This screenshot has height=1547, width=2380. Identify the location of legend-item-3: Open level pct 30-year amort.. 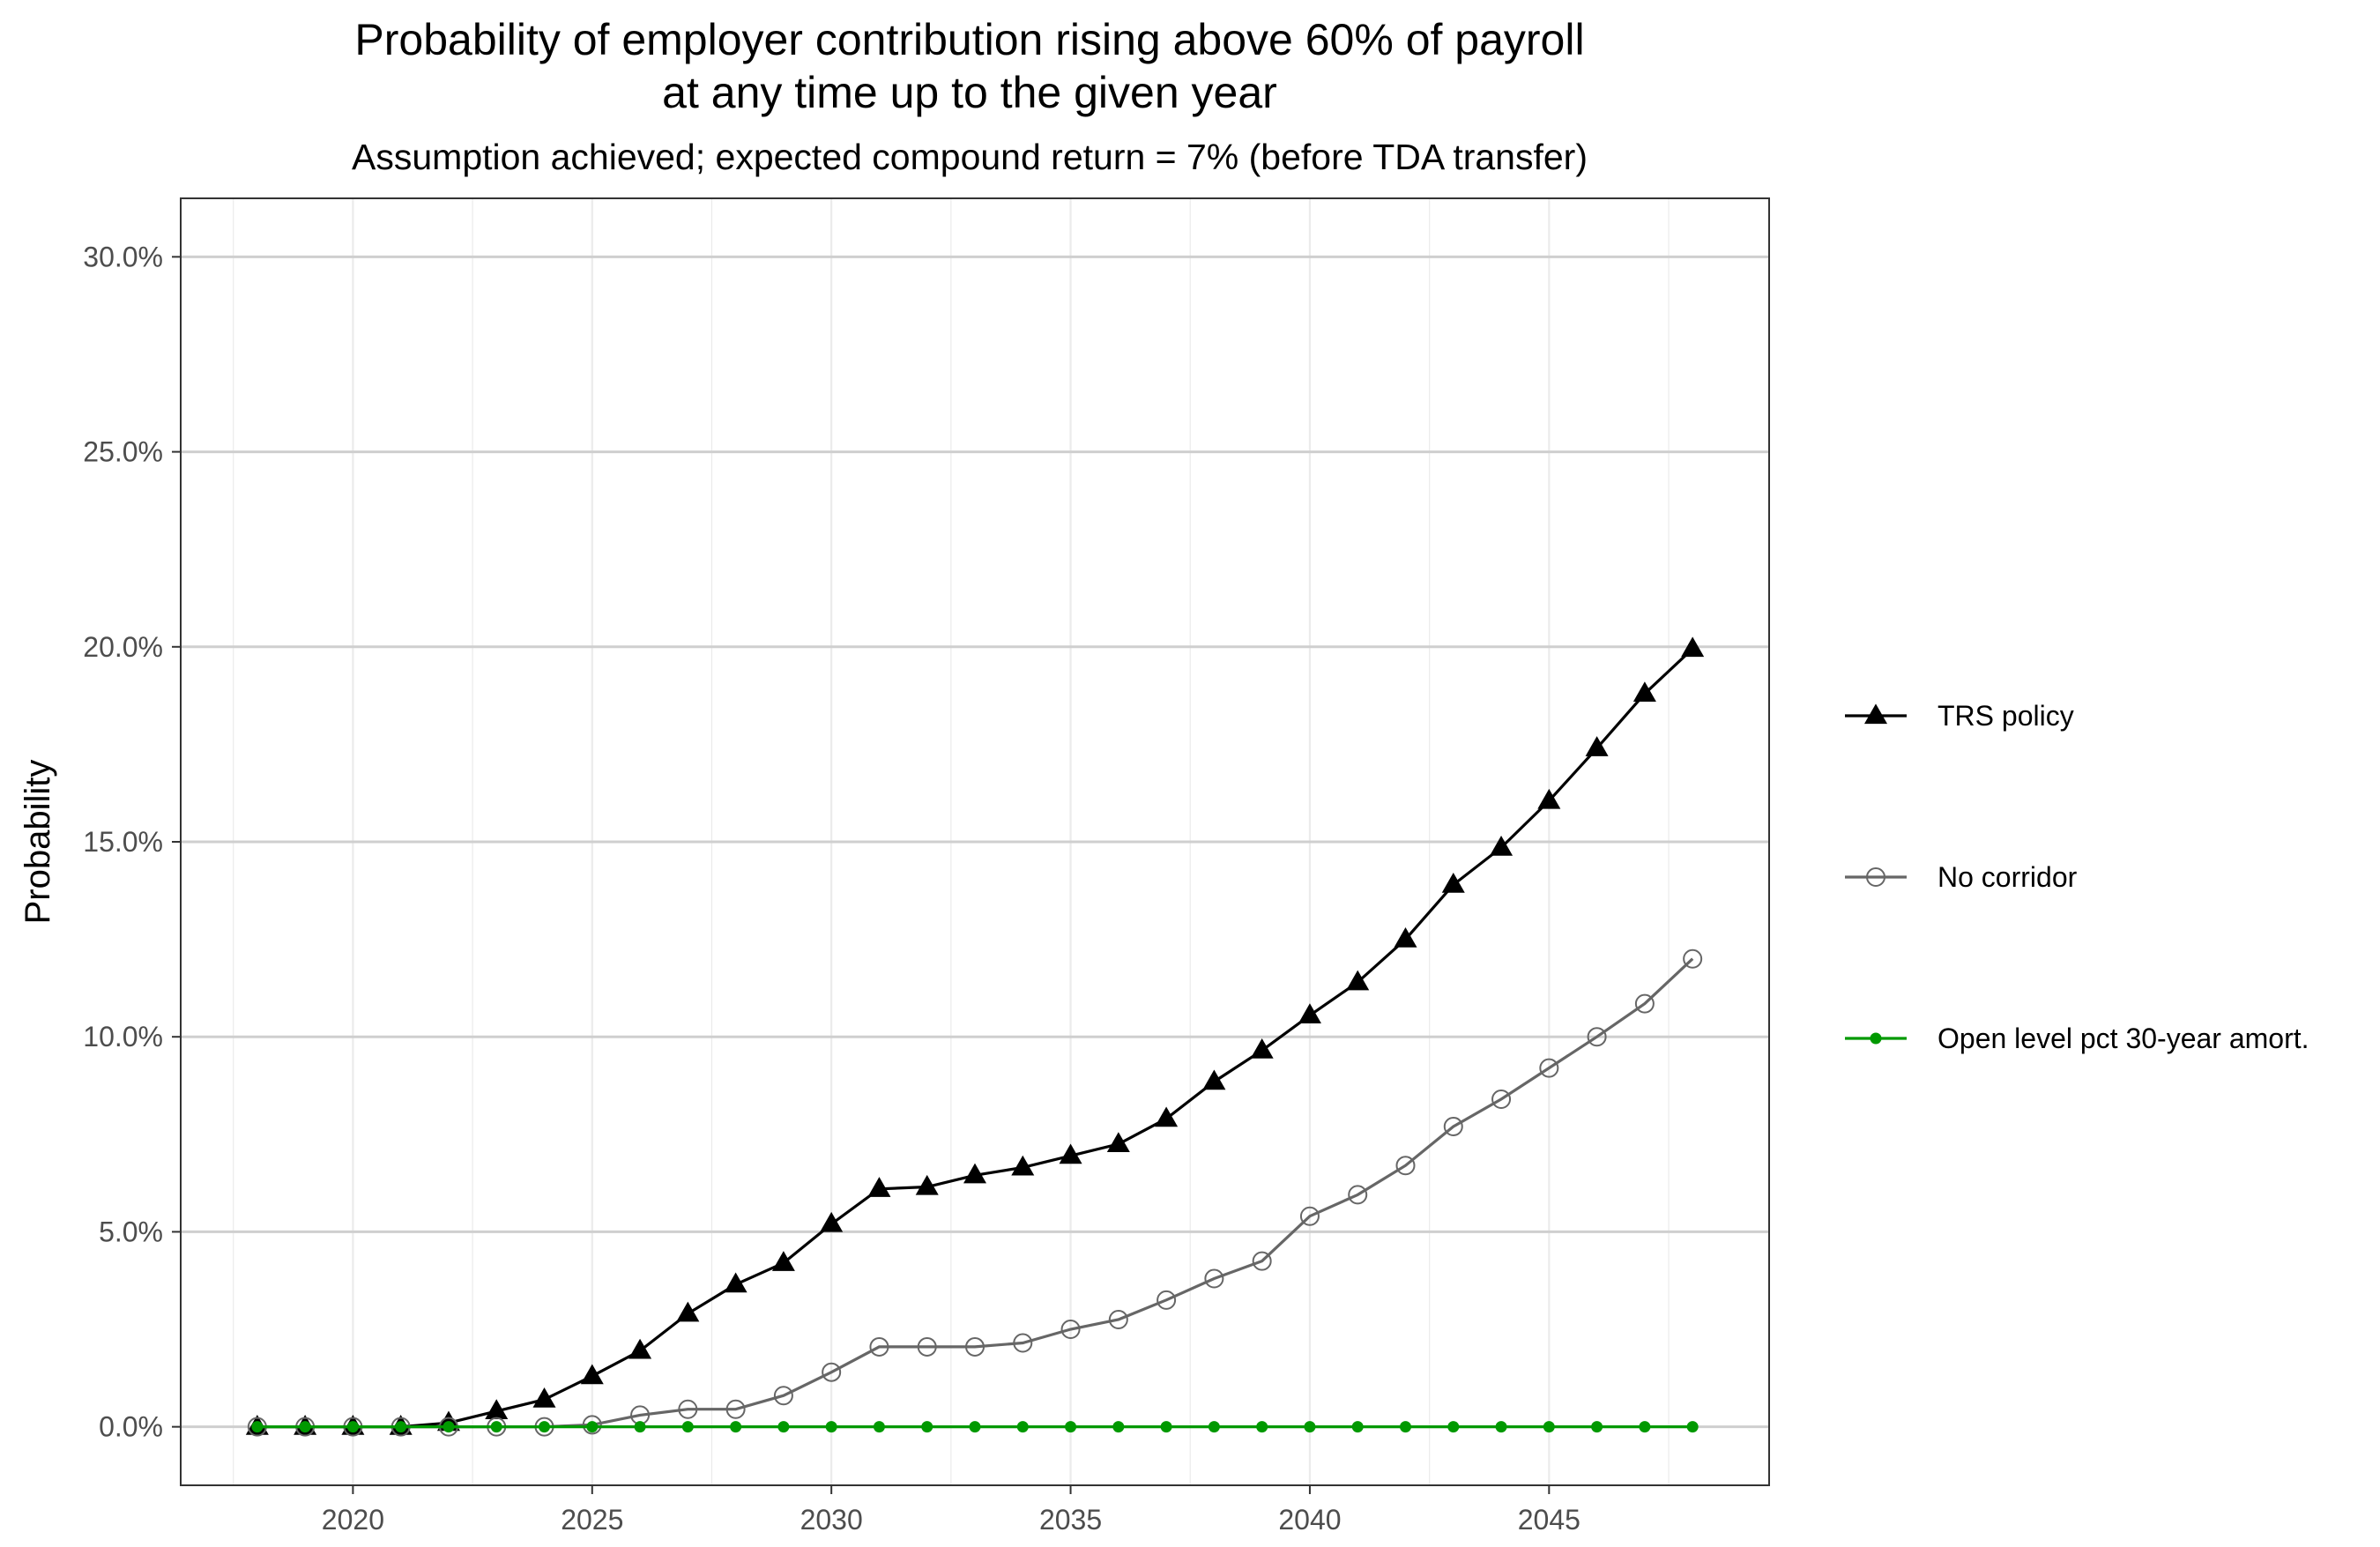
(2077, 1038).